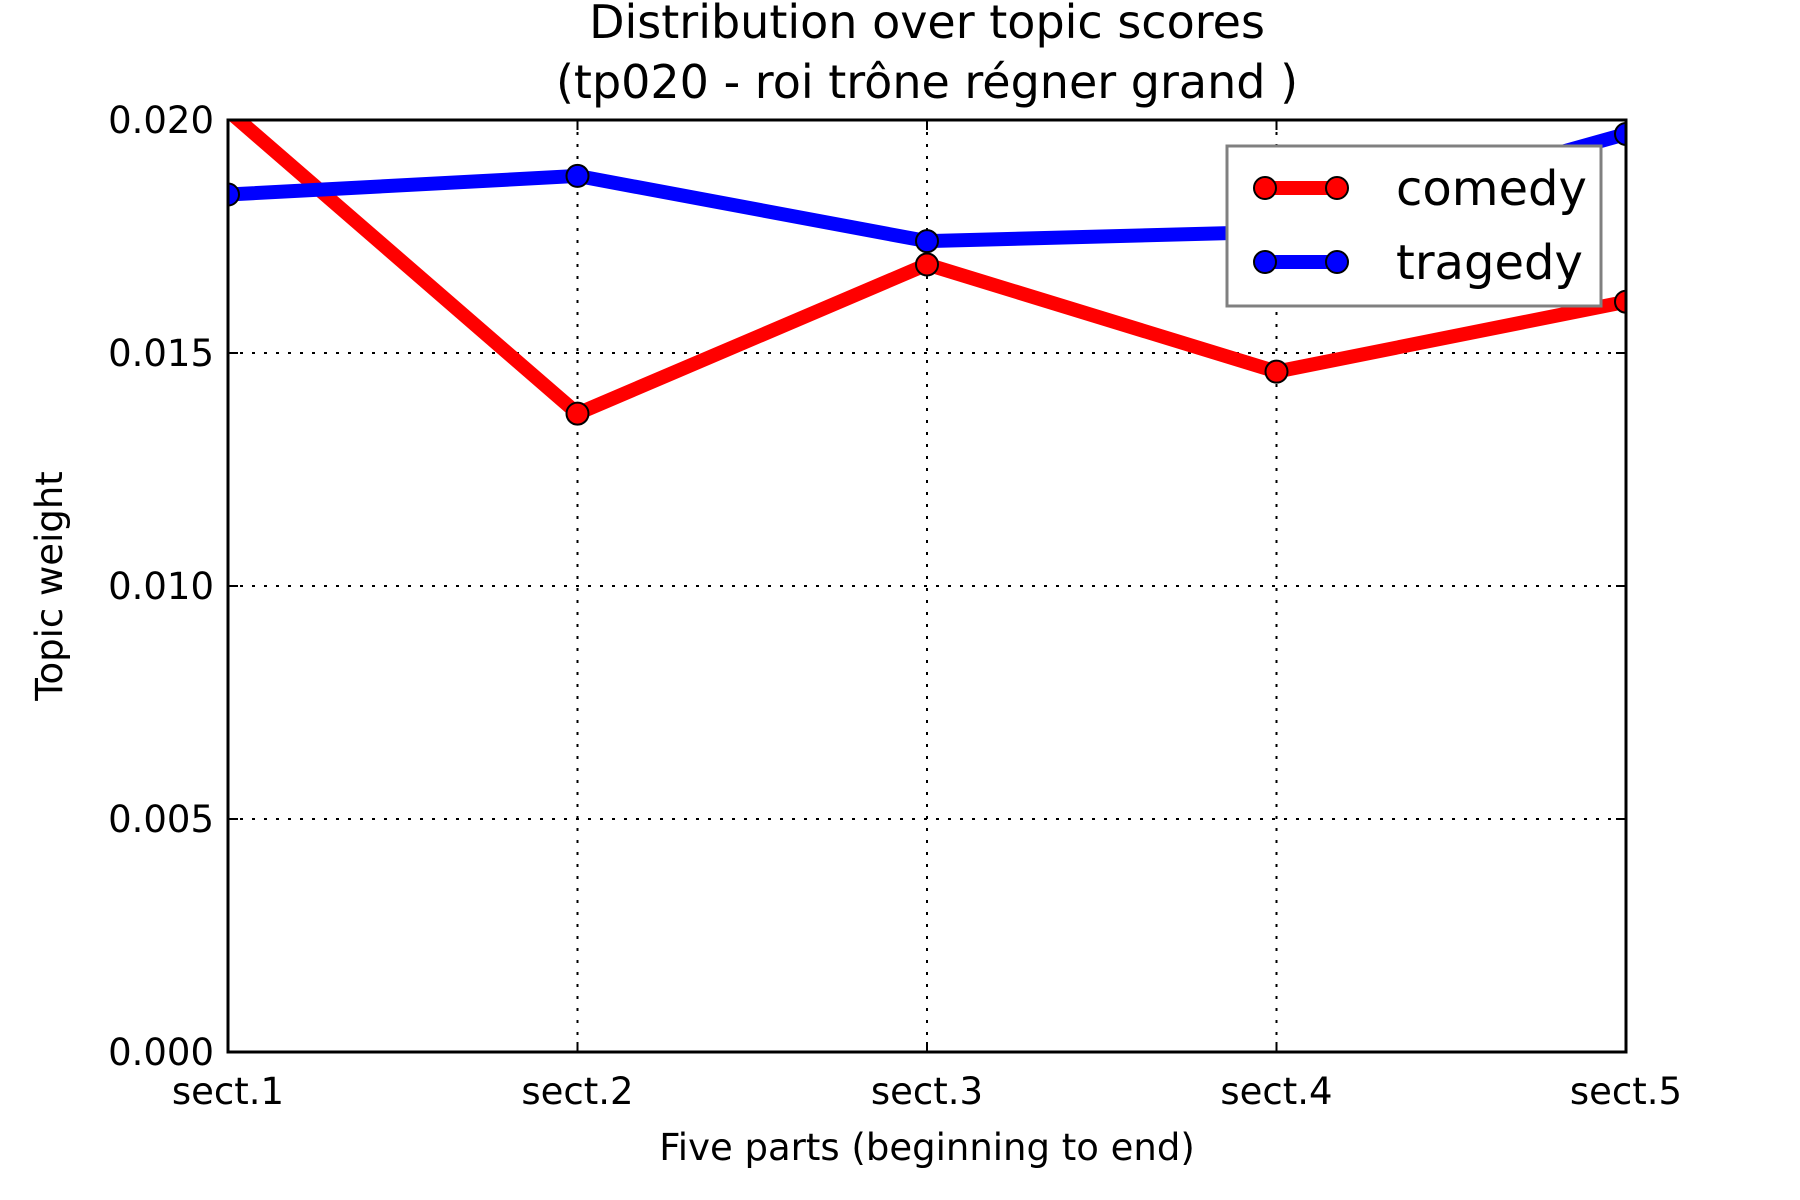 This screenshot has width=1800, height=1200. What do you see at coordinates (1276, 1091) in the screenshot?
I see `x-tick-label: sect.4` at bounding box center [1276, 1091].